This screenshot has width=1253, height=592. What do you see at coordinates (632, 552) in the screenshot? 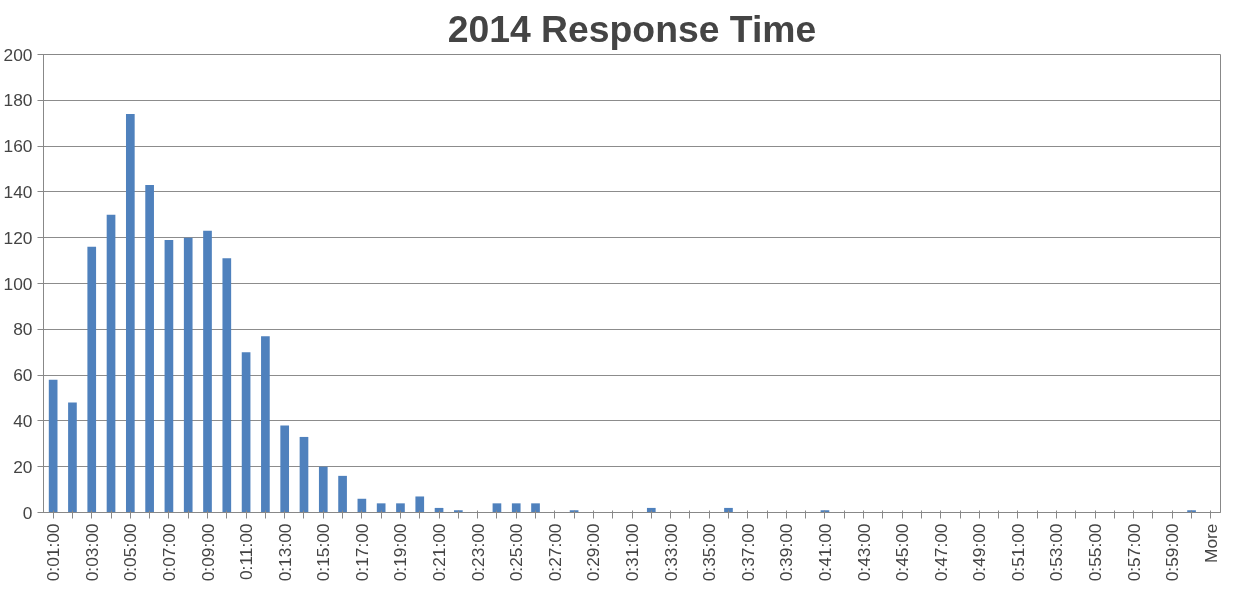
I see `x-tick-label: 0:31:00` at bounding box center [632, 552].